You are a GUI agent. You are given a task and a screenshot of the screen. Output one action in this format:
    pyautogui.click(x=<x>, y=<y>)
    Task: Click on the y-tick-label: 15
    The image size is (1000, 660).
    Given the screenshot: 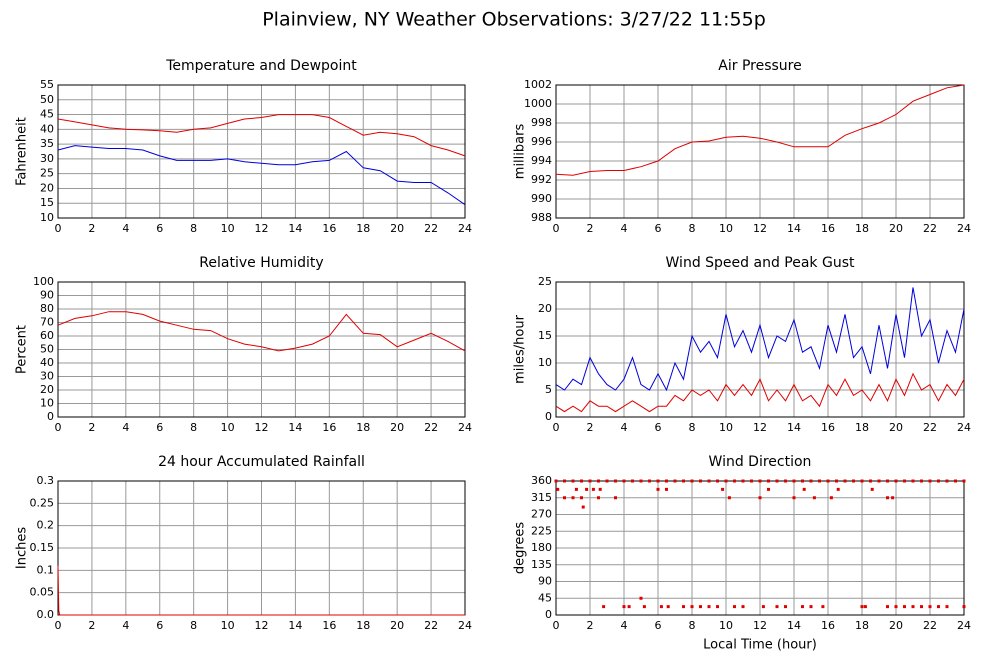 What is the action you would take?
    pyautogui.click(x=47, y=202)
    